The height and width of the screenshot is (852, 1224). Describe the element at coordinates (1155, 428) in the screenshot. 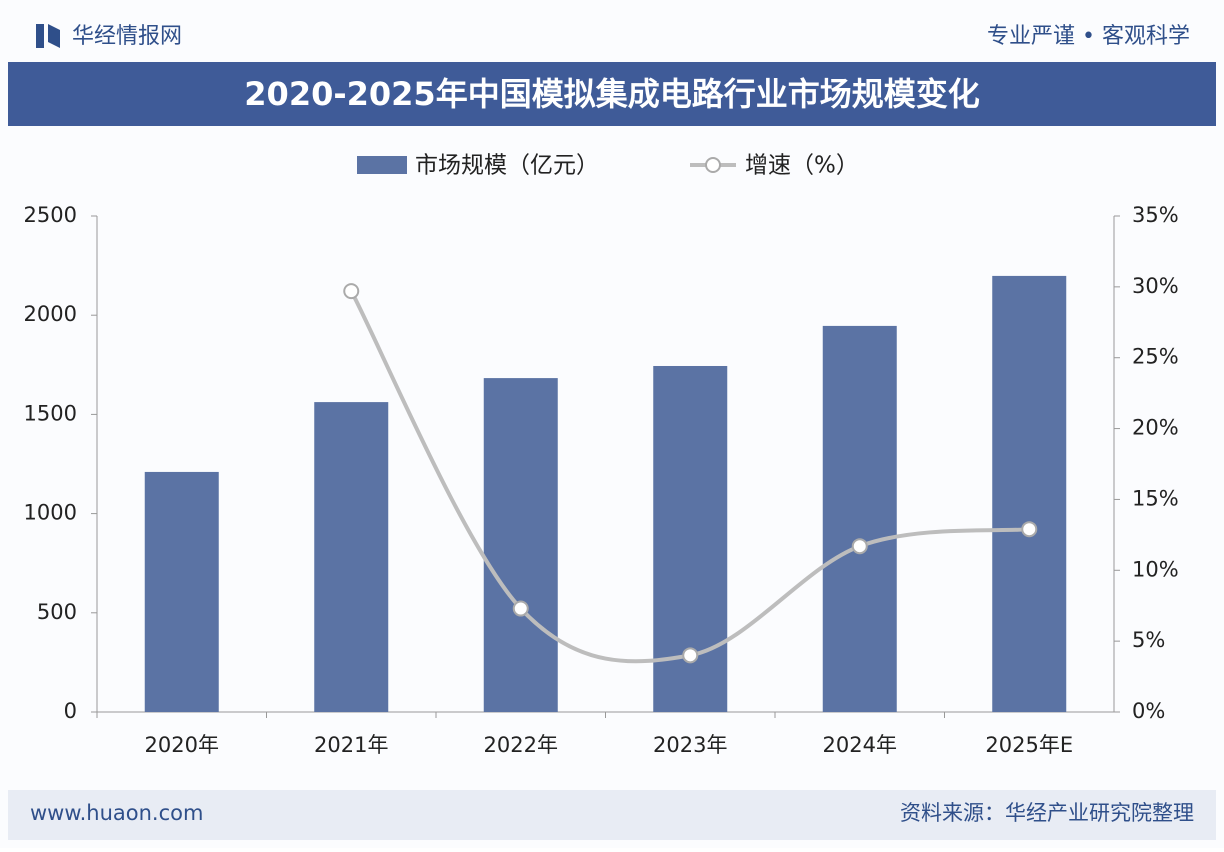

I see `y2-tick-label: 20%` at that location.